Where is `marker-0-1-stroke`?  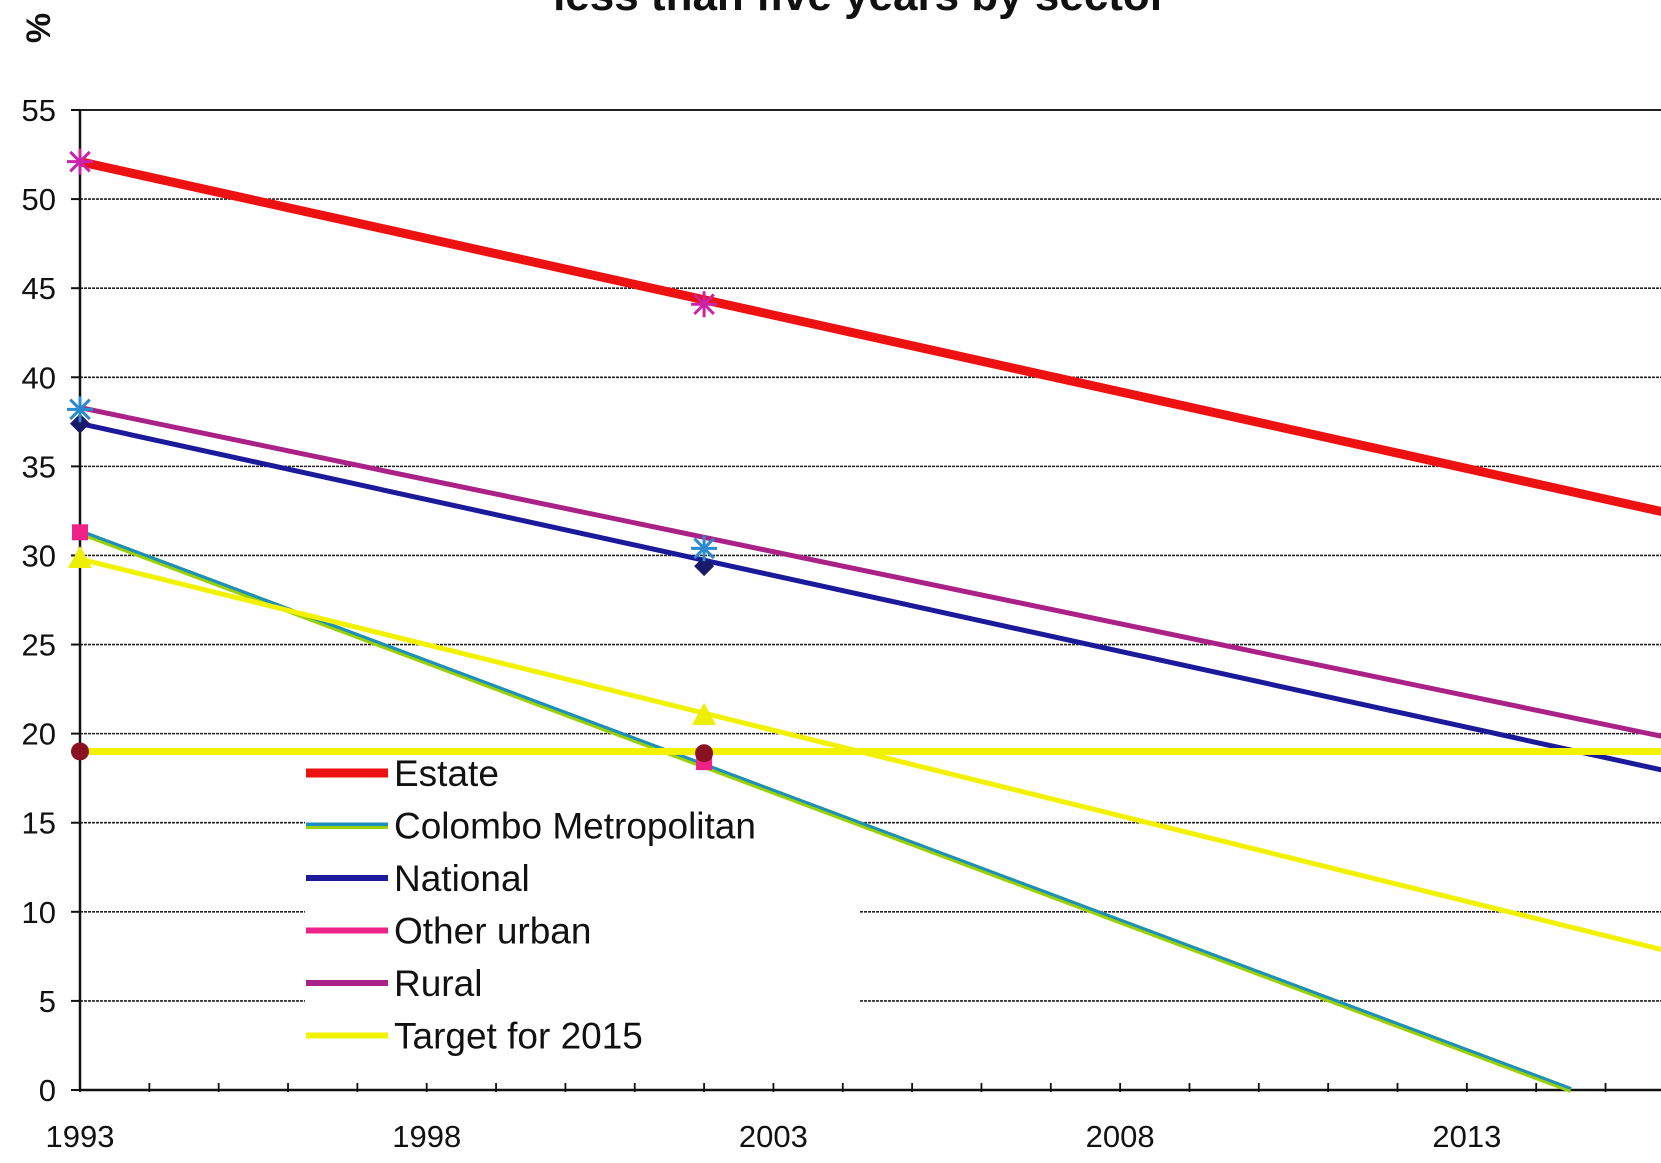
marker-0-1-stroke is located at coordinates (704, 304).